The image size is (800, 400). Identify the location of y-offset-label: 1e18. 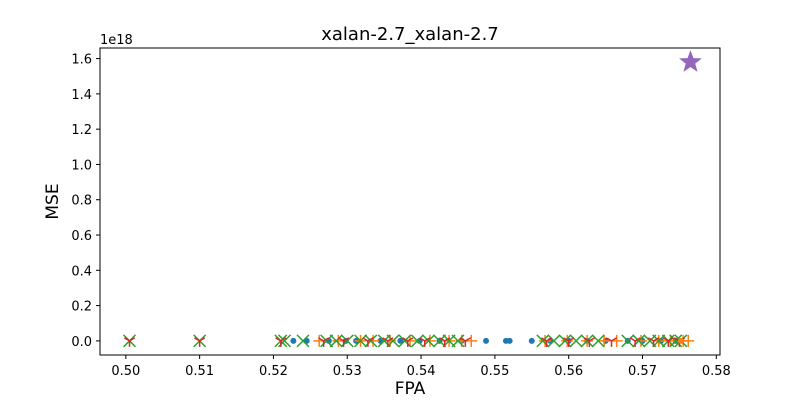
(116, 40).